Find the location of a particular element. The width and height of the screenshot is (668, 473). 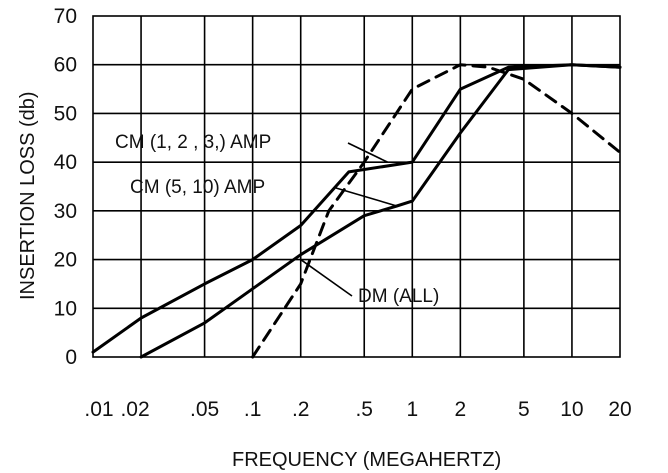

x-tick-label: 1 is located at coordinates (412, 409).